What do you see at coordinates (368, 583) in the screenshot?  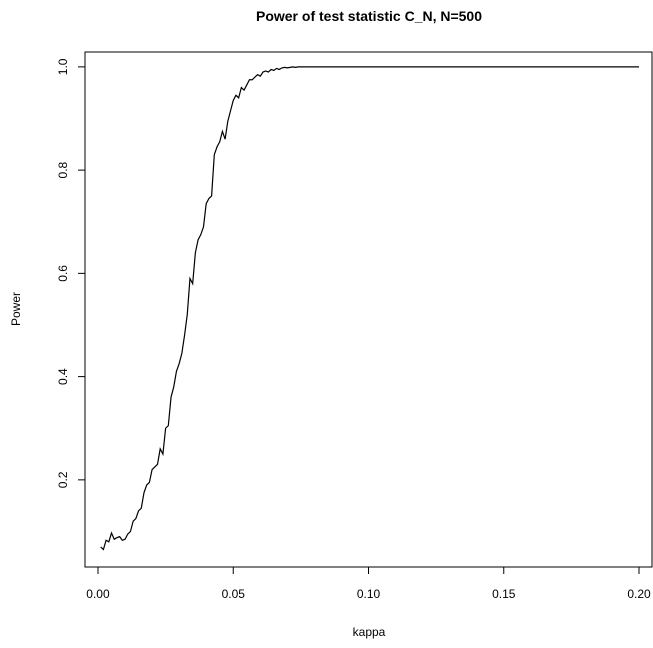 I see `x-axis: 0.00 0.05 0.10 0.15 0.20` at bounding box center [368, 583].